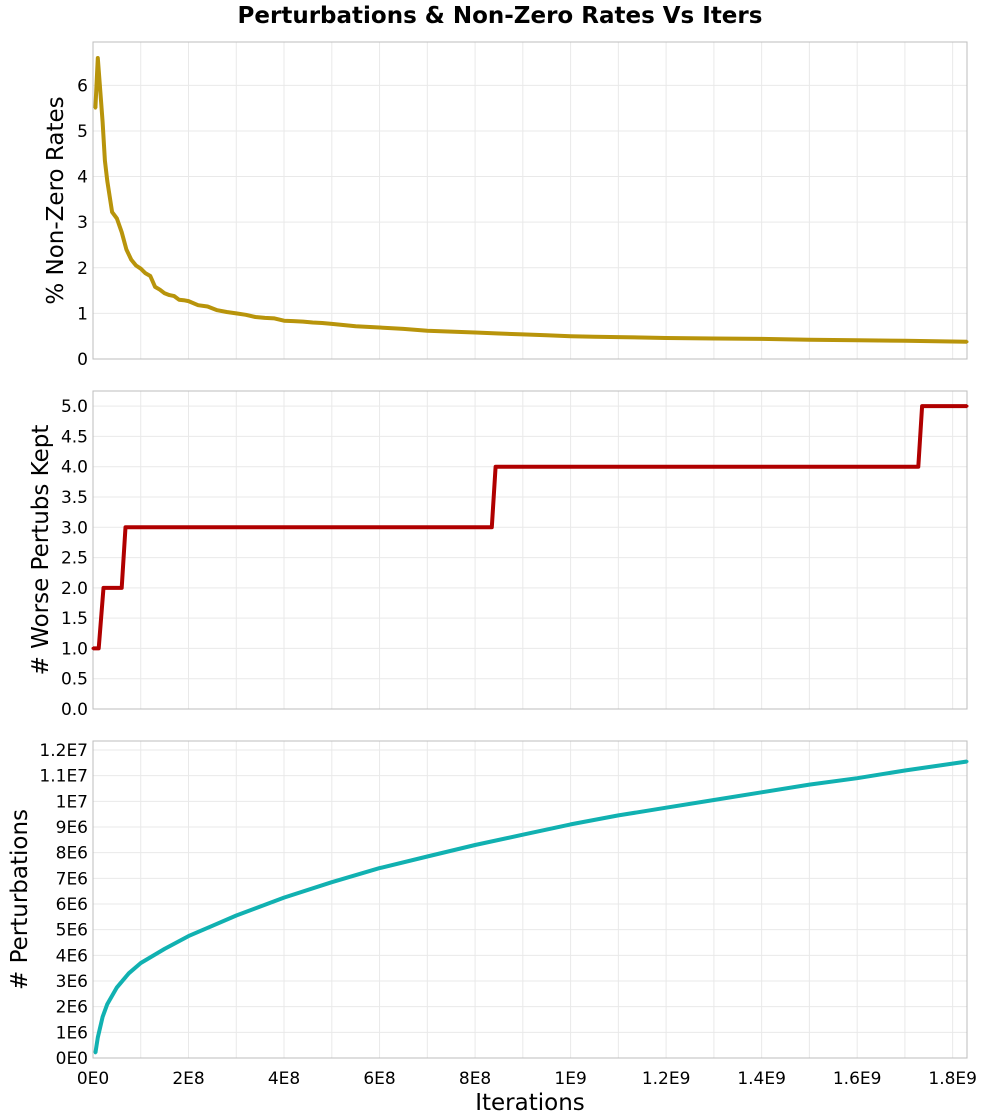 This screenshot has width=1000, height=1120. What do you see at coordinates (74, 710) in the screenshot?
I see `y-tick-label: 0.0` at bounding box center [74, 710].